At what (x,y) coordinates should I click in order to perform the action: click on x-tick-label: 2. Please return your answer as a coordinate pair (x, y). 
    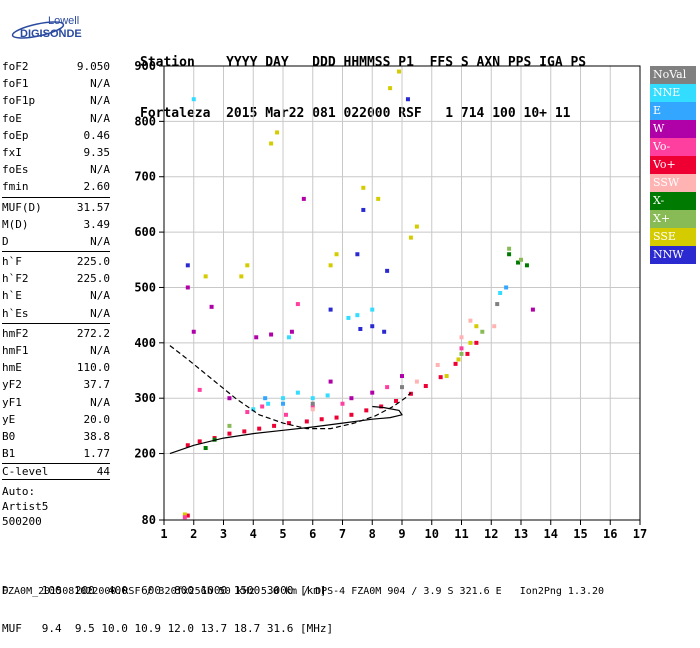
    Looking at the image, I should click on (193, 534).